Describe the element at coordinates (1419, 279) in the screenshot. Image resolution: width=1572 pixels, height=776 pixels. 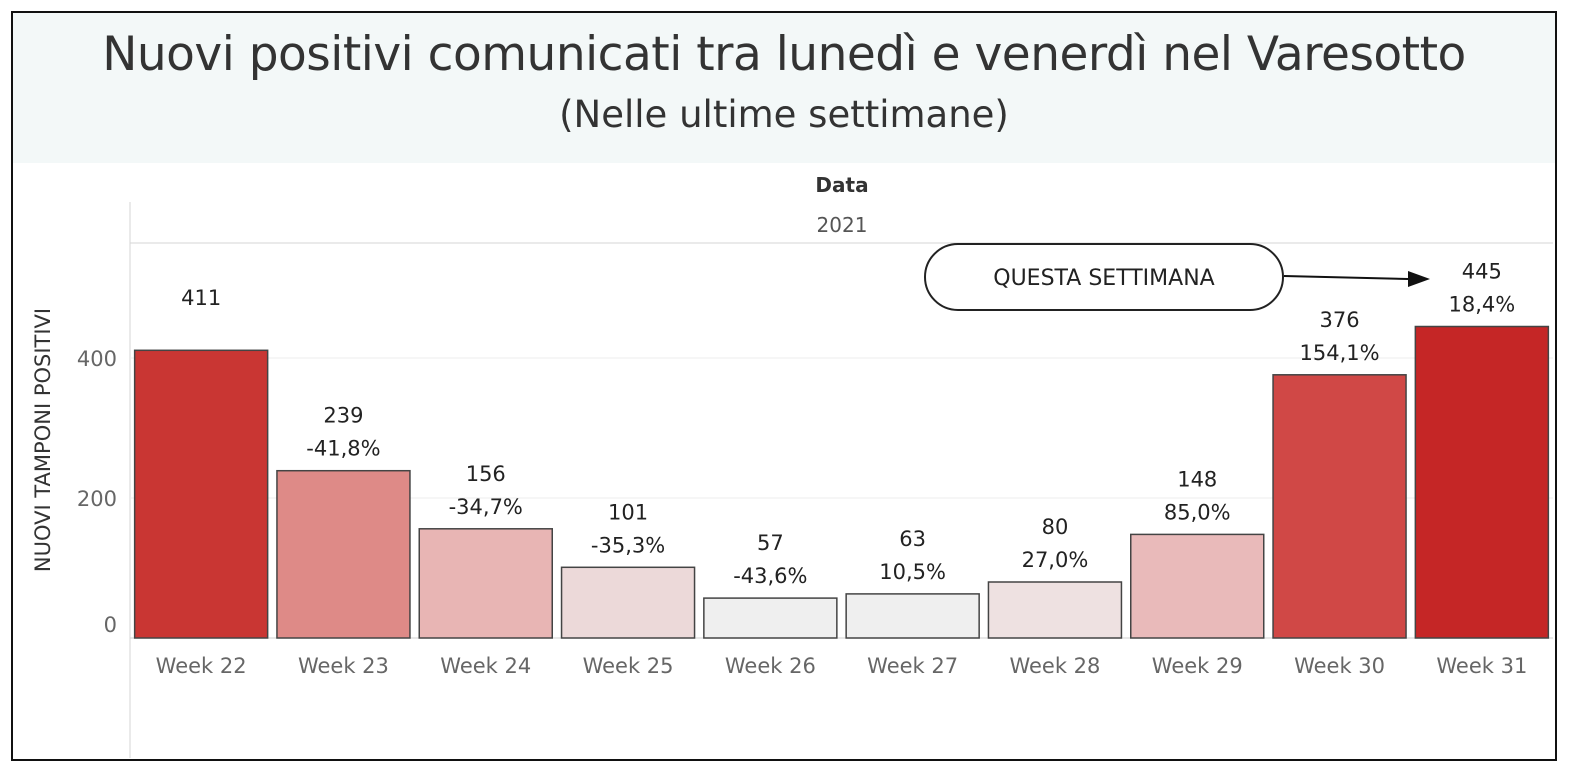
I see `callout-arrowhead` at that location.